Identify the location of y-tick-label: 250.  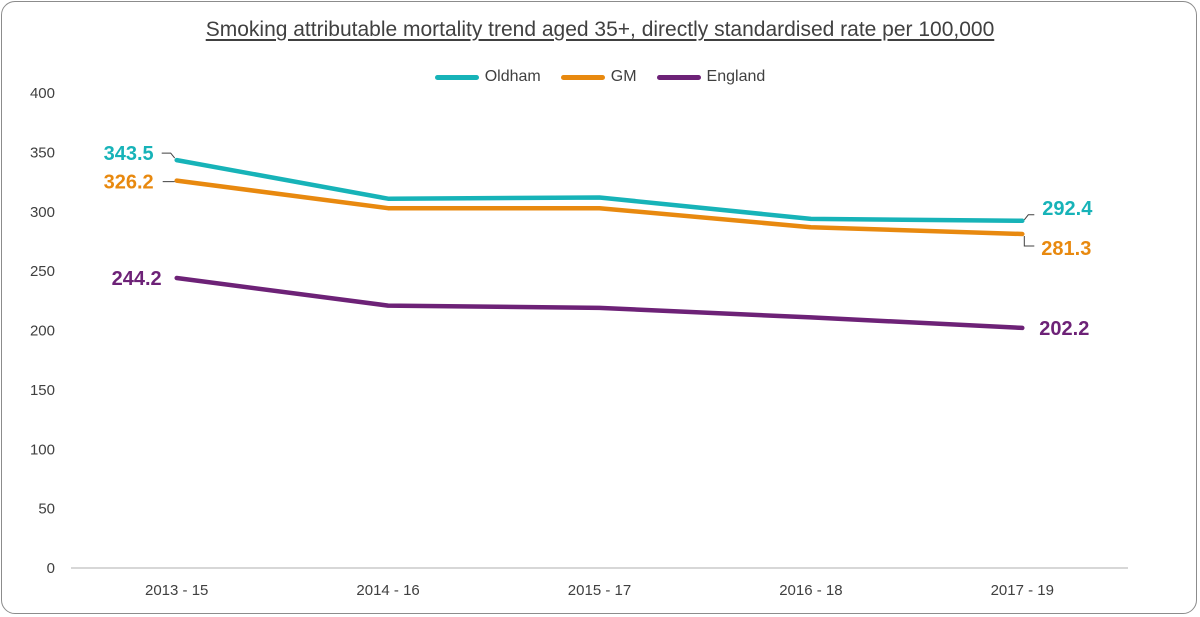
(42, 271).